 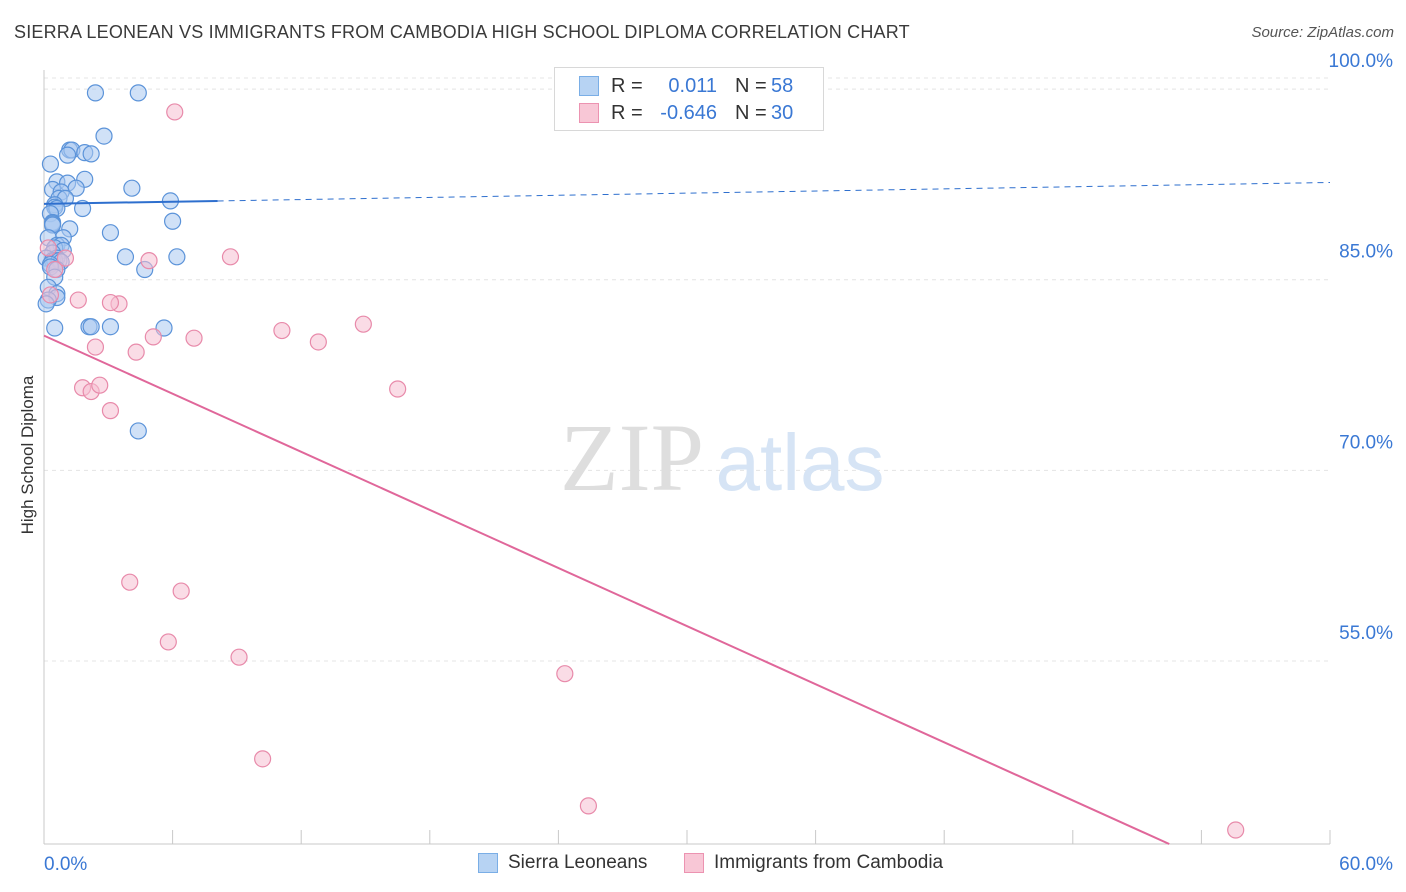 I want to click on stats-legend: R = 0.011 N = 58 R = -0.646 N = 30, so click(x=689, y=99).